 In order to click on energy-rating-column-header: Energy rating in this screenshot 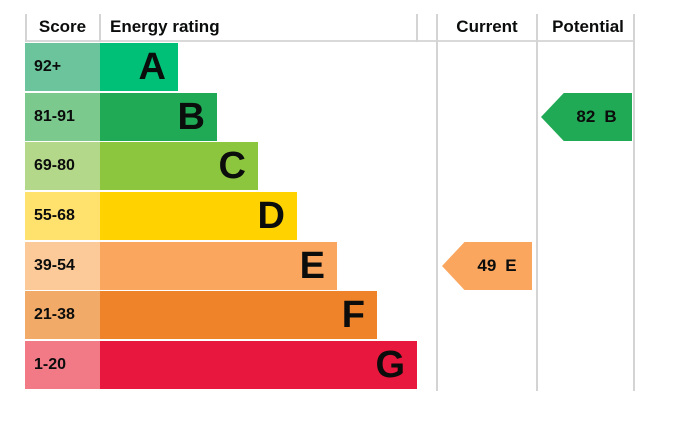, I will do `click(165, 26)`.